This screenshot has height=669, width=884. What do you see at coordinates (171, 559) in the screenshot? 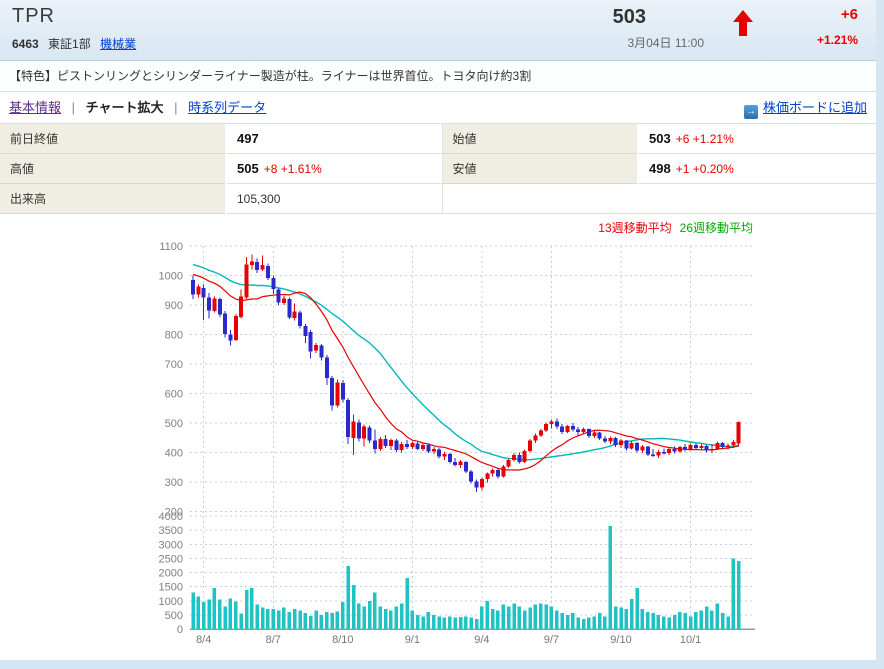
I see `svg-text: 2500` at bounding box center [171, 559].